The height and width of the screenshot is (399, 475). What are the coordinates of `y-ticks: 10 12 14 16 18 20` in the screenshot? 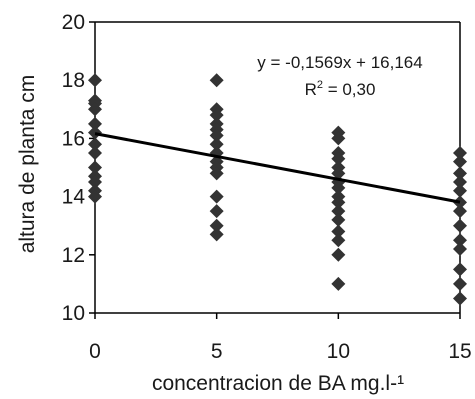 It's located at (78, 168).